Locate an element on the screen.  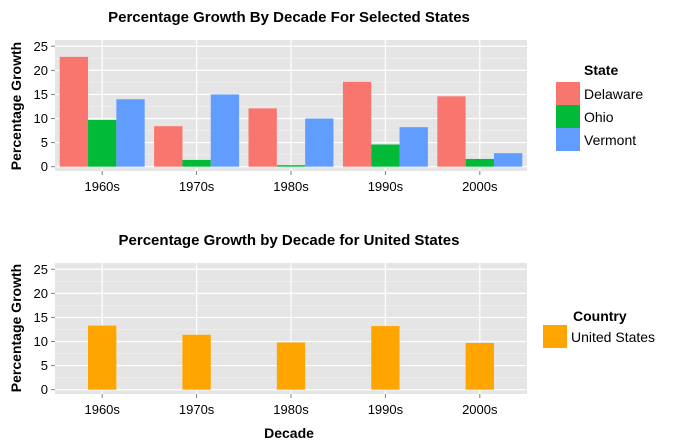
legend-label: United States is located at coordinates (613, 337).